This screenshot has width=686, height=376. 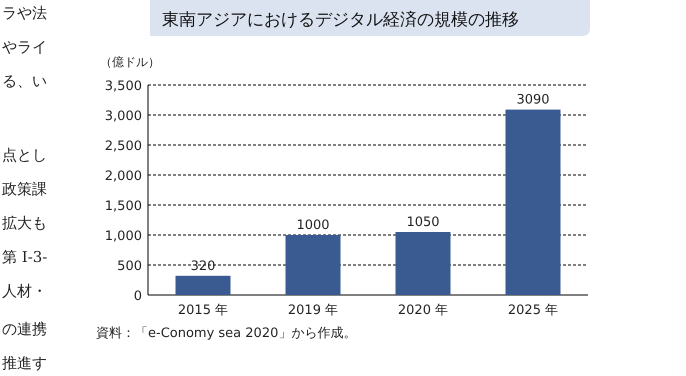 I want to click on data-label: 320, so click(x=203, y=266).